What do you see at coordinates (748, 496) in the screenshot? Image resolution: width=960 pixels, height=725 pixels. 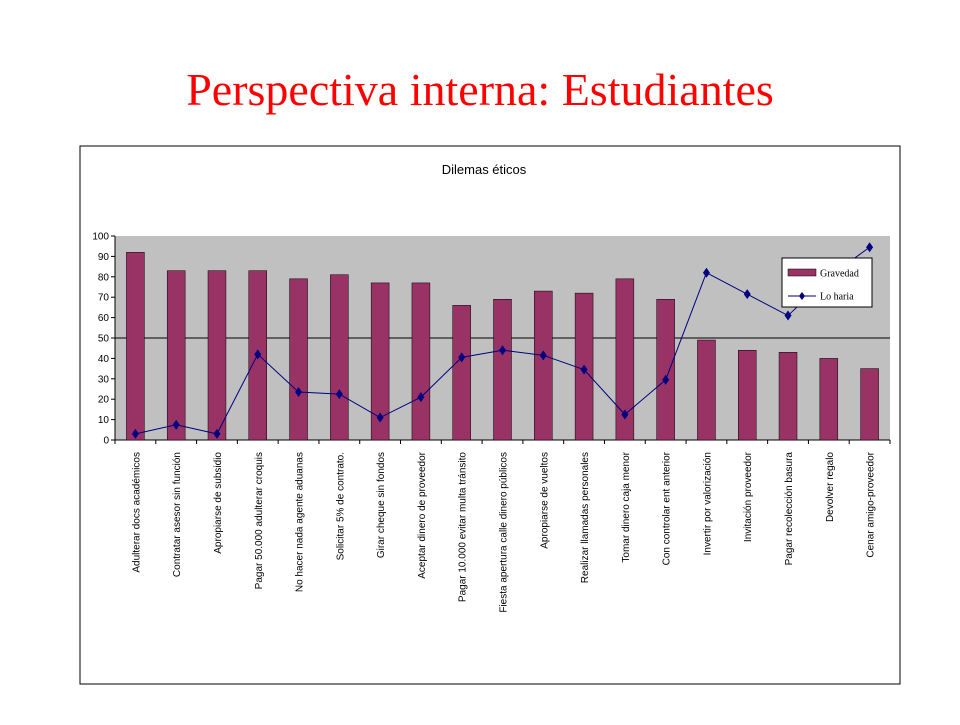 I see `x-tick-label: Invitación proveedor` at bounding box center [748, 496].